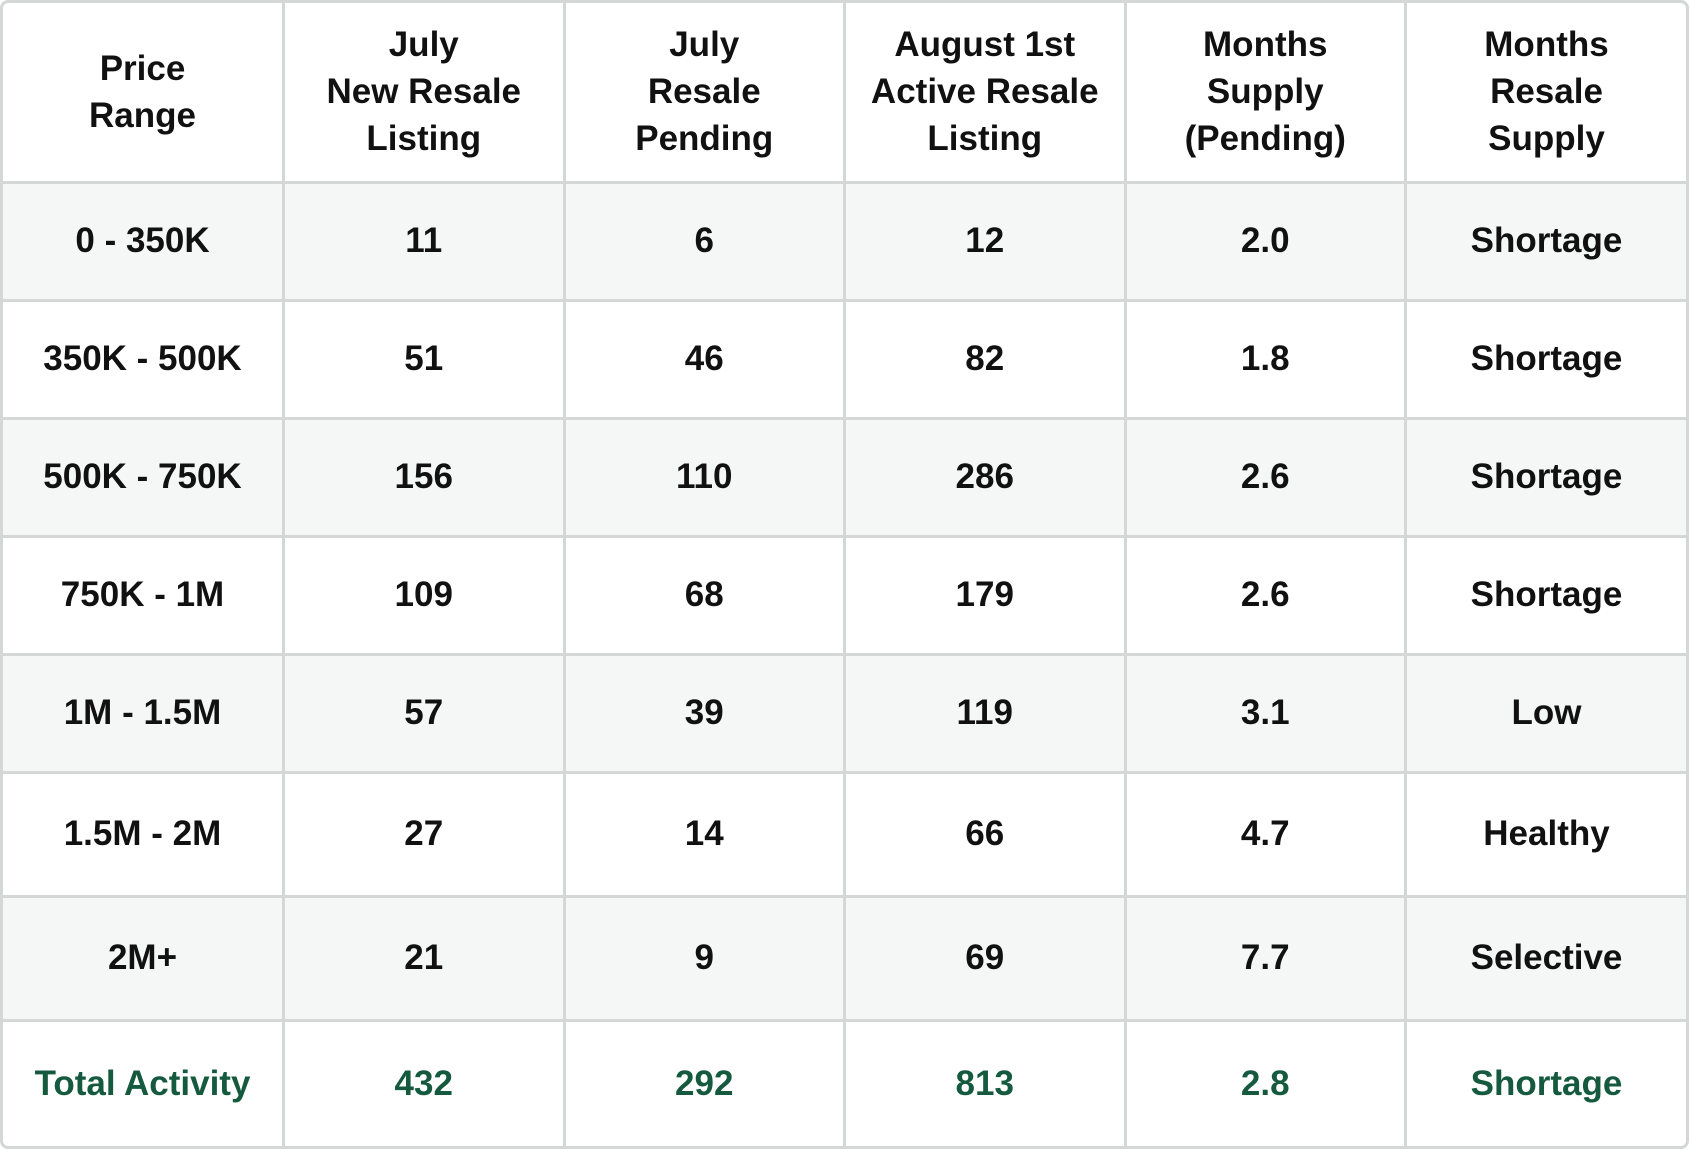  I want to click on cell-new-listing: 11, so click(424, 242).